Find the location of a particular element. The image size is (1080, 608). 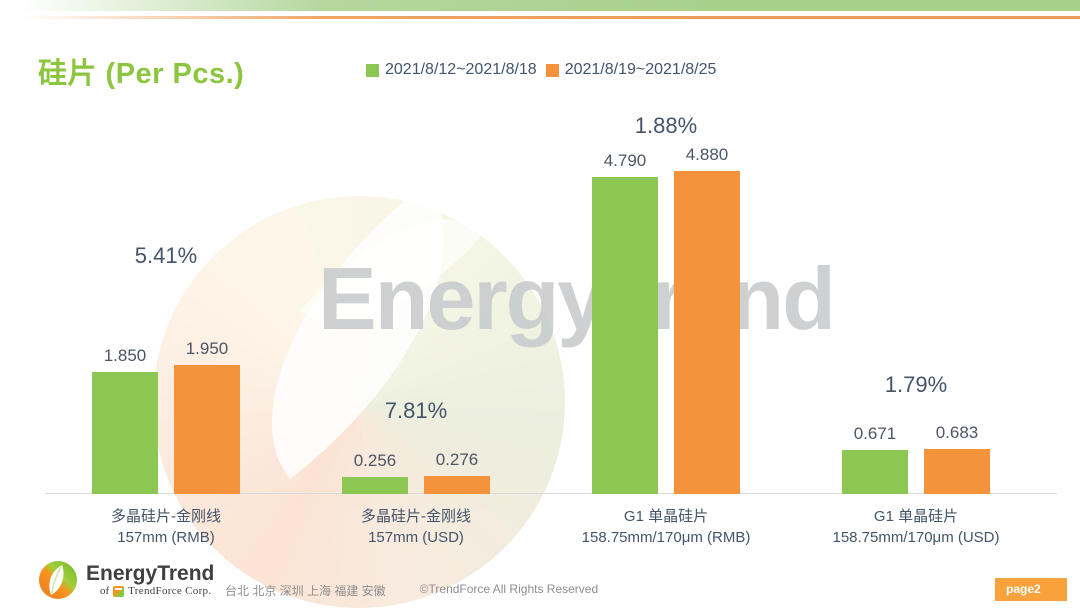

category-label-group1: 多晶硅片-金刚线 157mm (RMB) is located at coordinates (166, 527).